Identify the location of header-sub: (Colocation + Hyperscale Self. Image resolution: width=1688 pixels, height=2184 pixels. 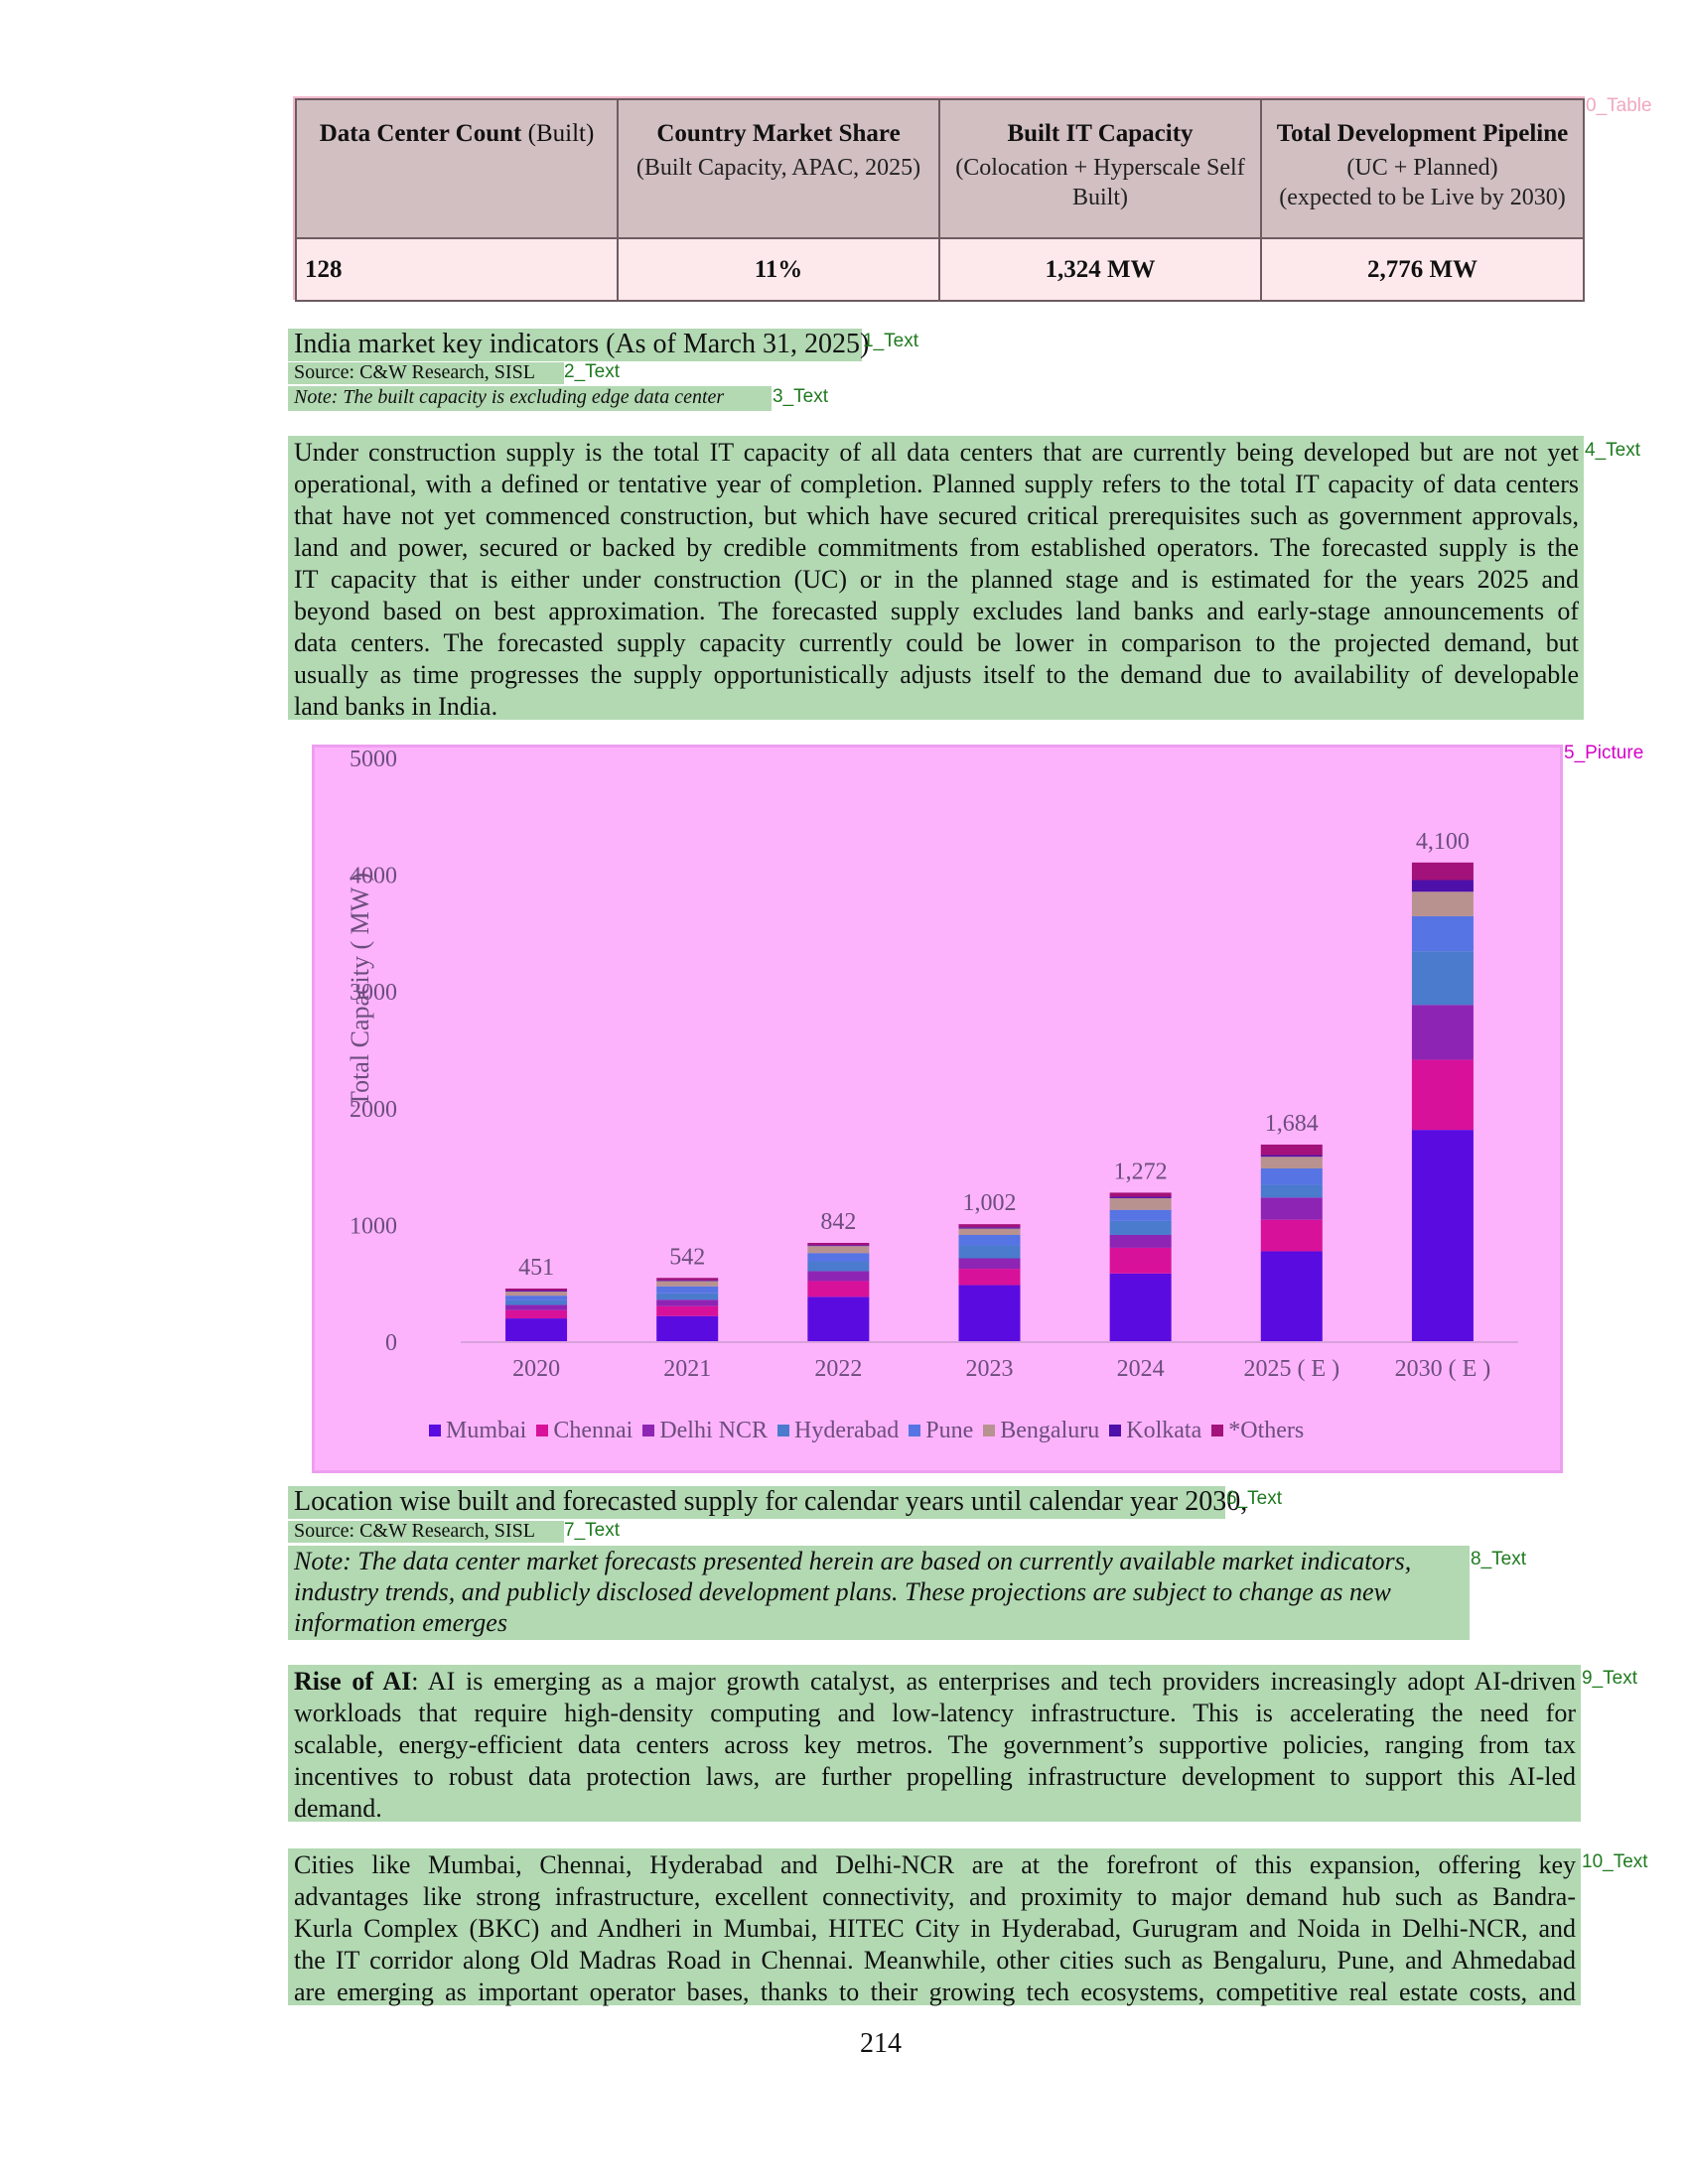
(1100, 168).